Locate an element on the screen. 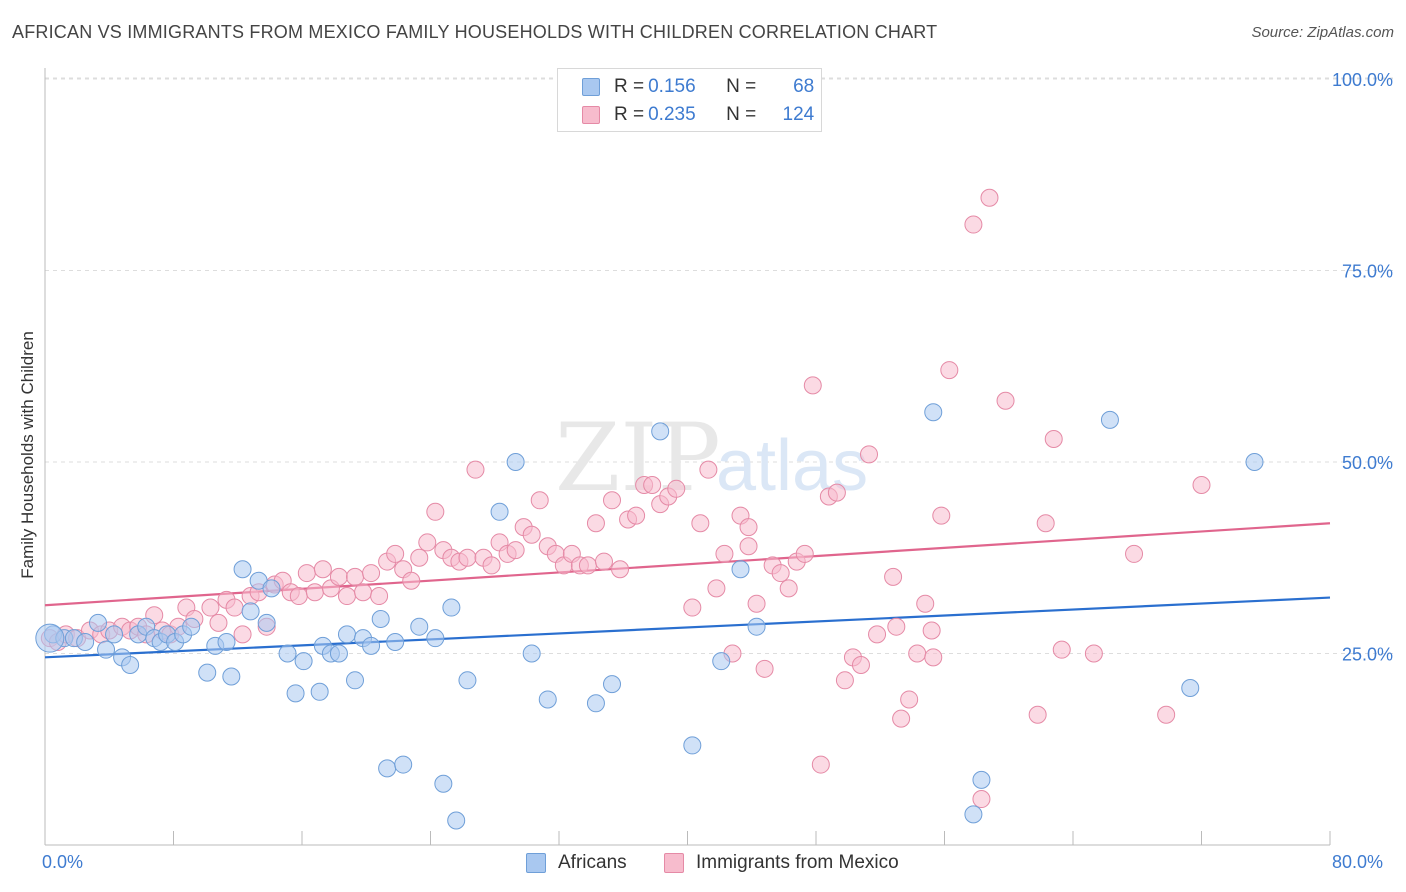 The image size is (1406, 892). y-tick-label: 75.0% is located at coordinates (1367, 272).